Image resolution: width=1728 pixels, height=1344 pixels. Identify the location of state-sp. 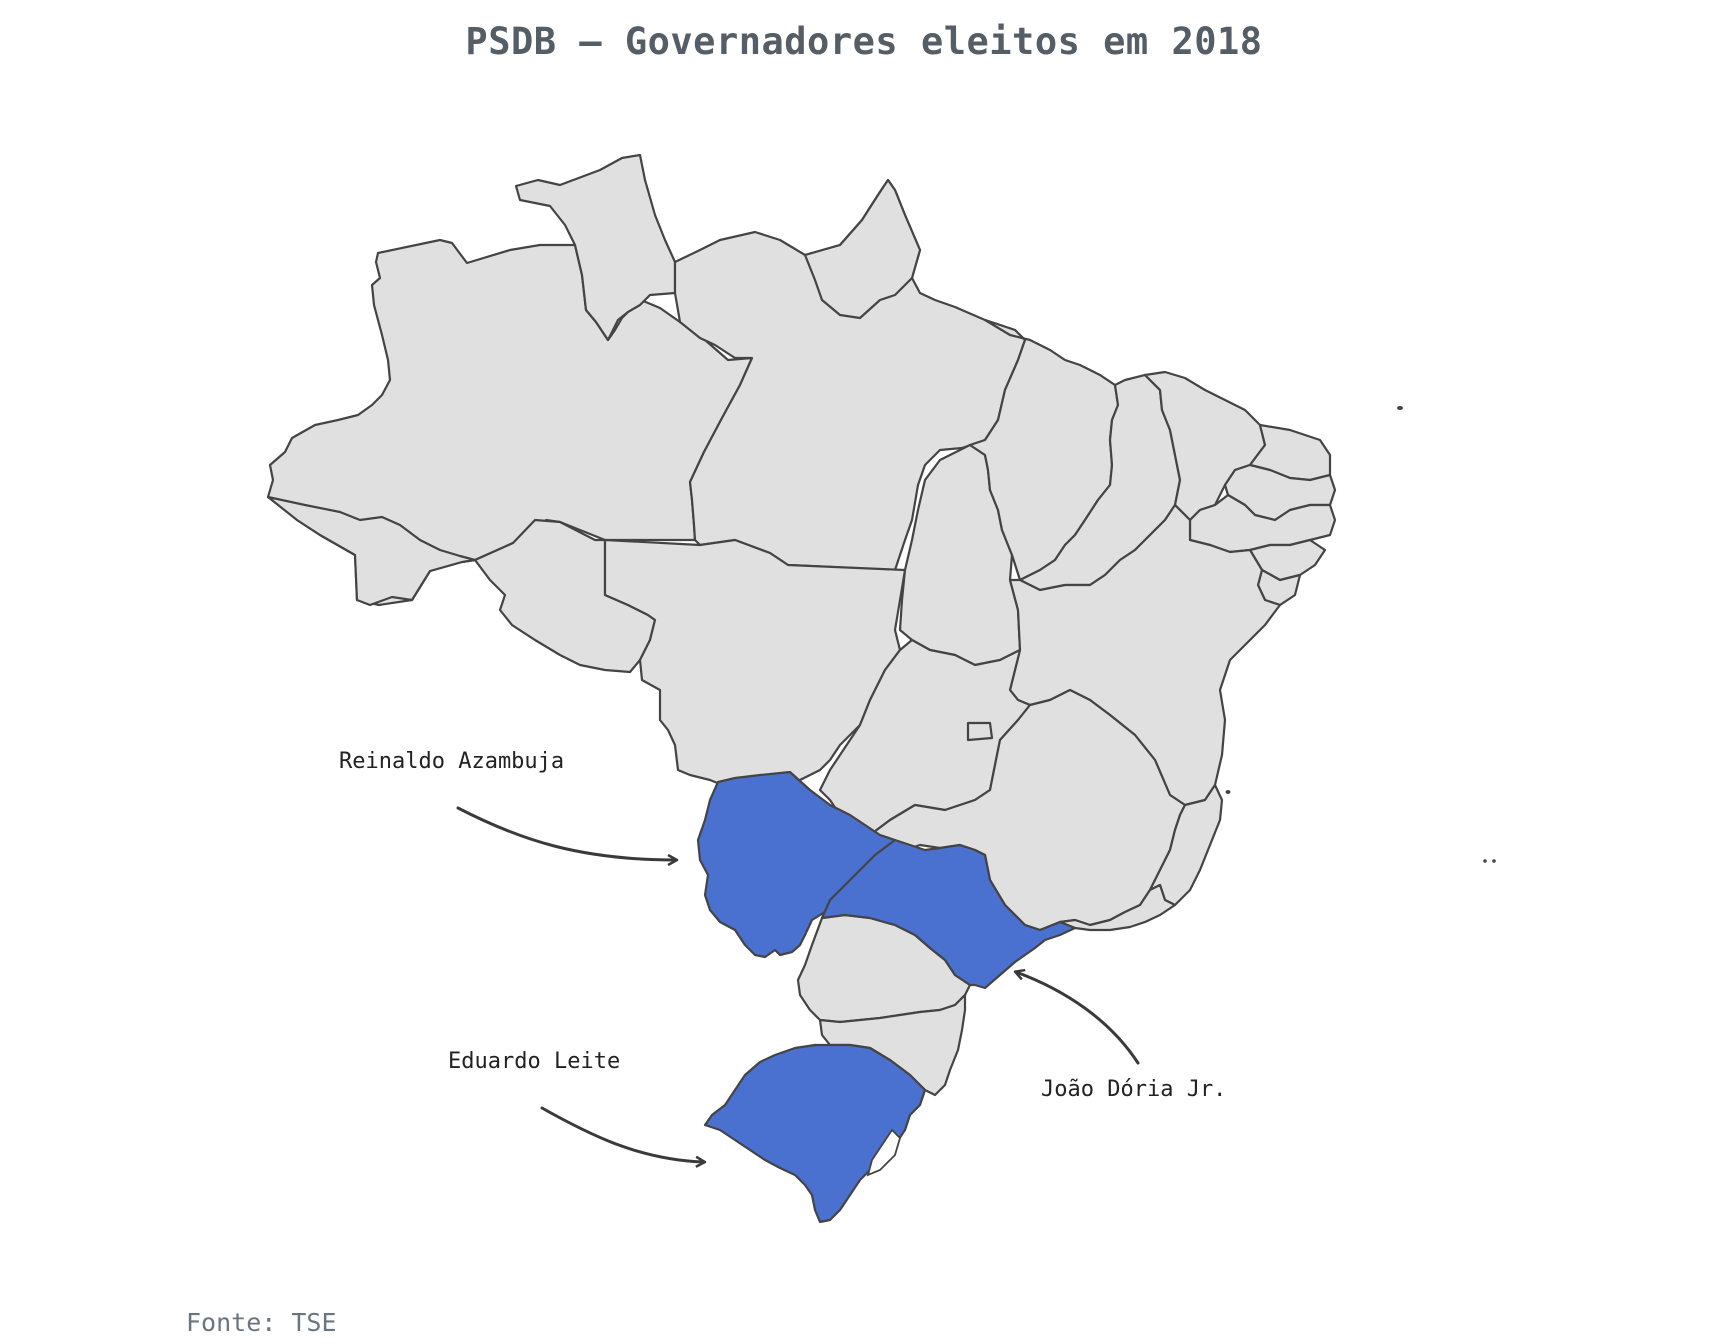
(948, 914).